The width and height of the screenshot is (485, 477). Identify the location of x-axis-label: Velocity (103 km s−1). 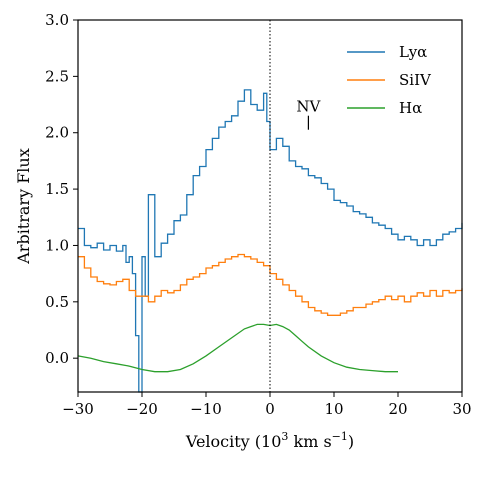
(269, 440).